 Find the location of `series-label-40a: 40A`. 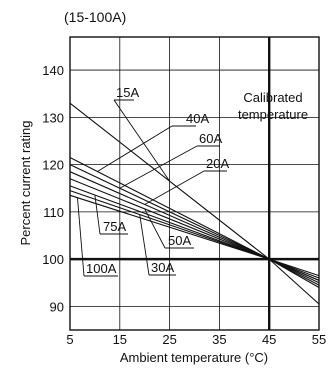

series-label-40a: 40A is located at coordinates (197, 118).